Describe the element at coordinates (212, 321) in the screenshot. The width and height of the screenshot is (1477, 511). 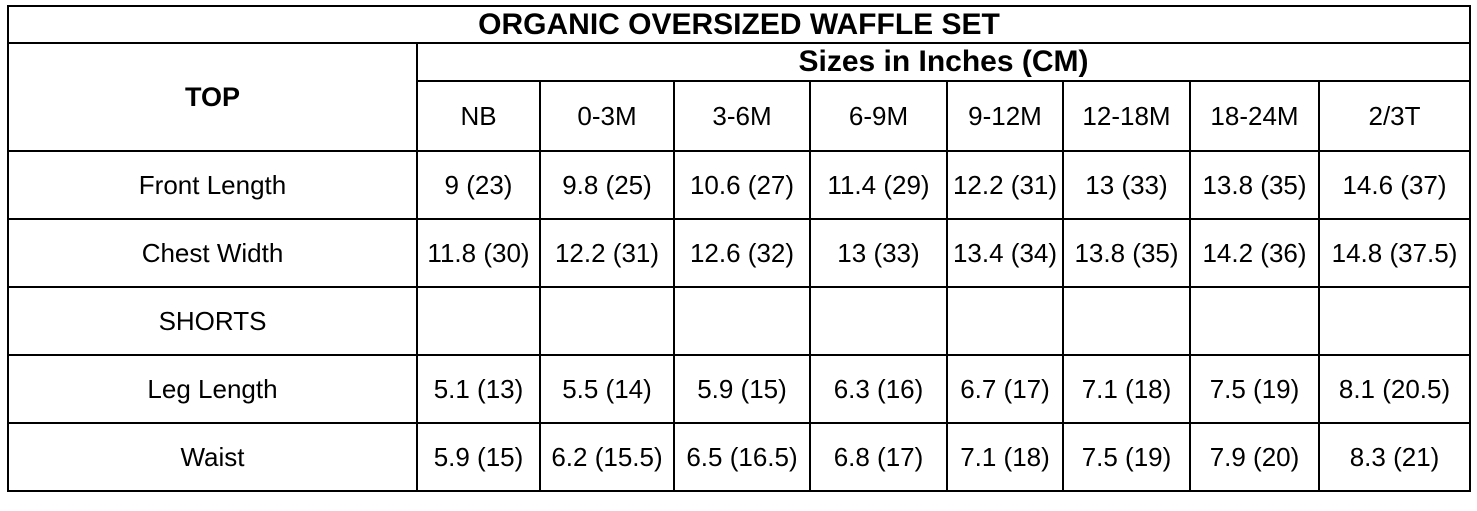
I see `row-label-shorts: SHORTS` at that location.